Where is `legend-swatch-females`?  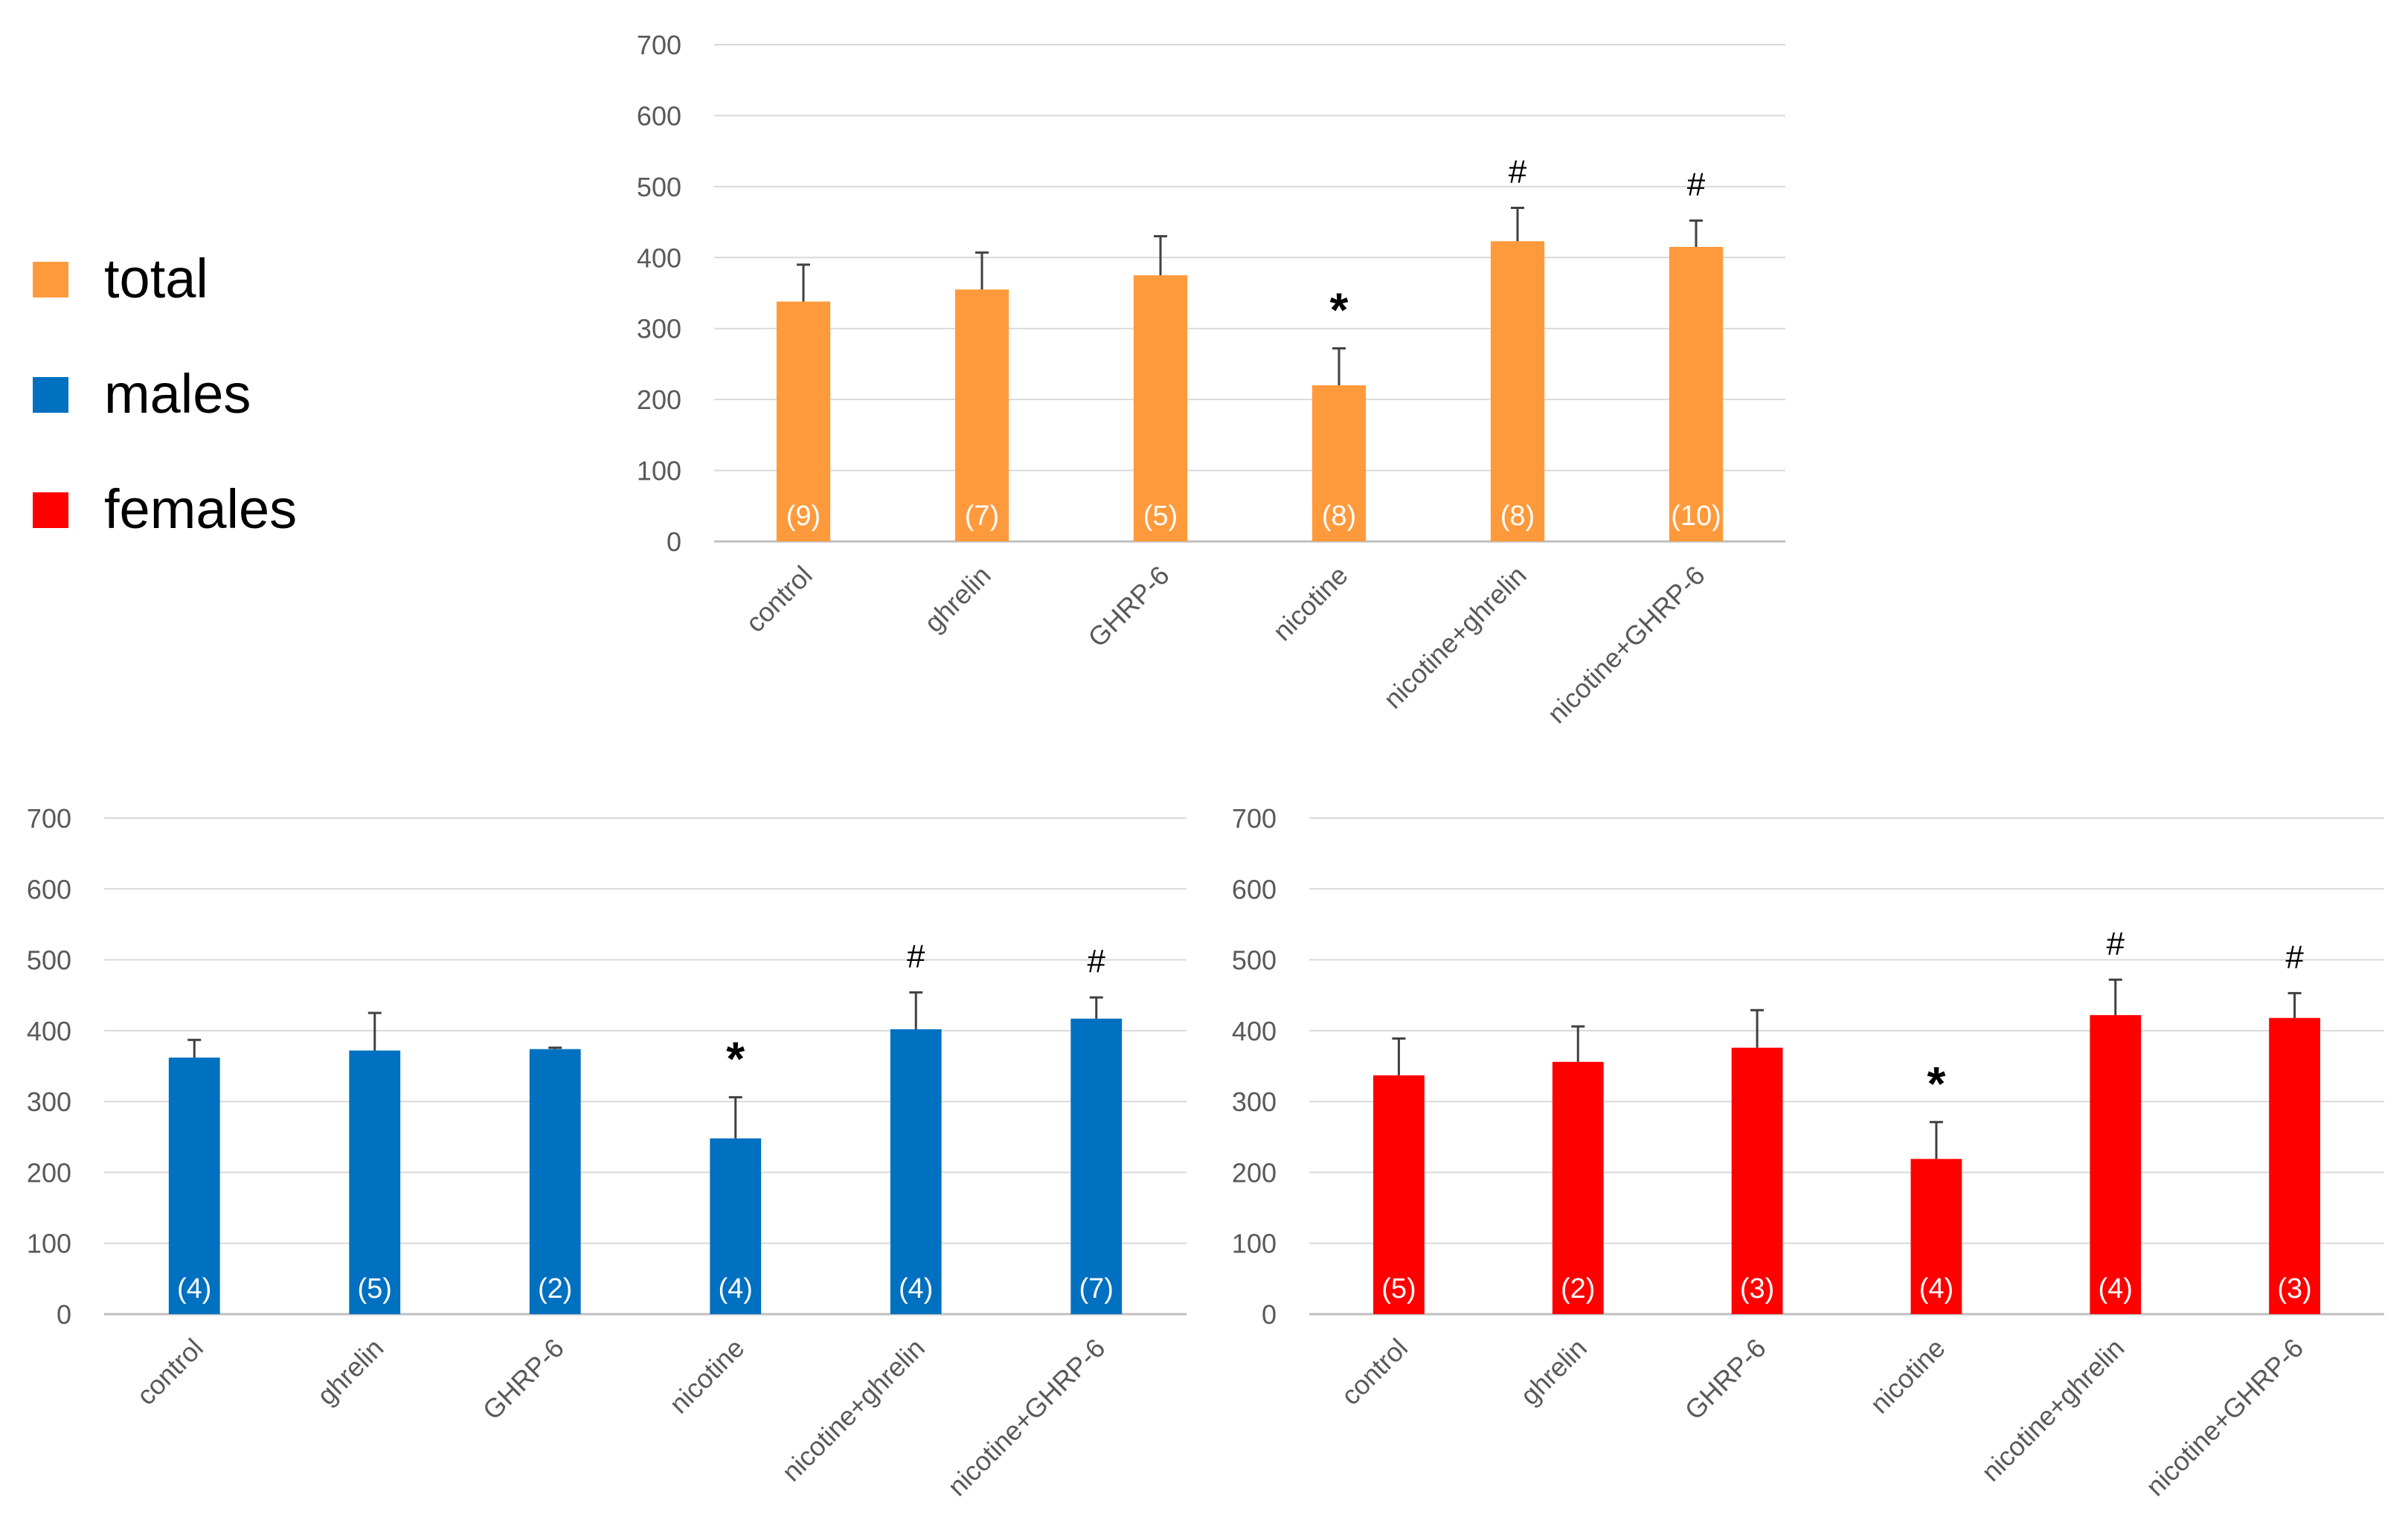 legend-swatch-females is located at coordinates (51, 510).